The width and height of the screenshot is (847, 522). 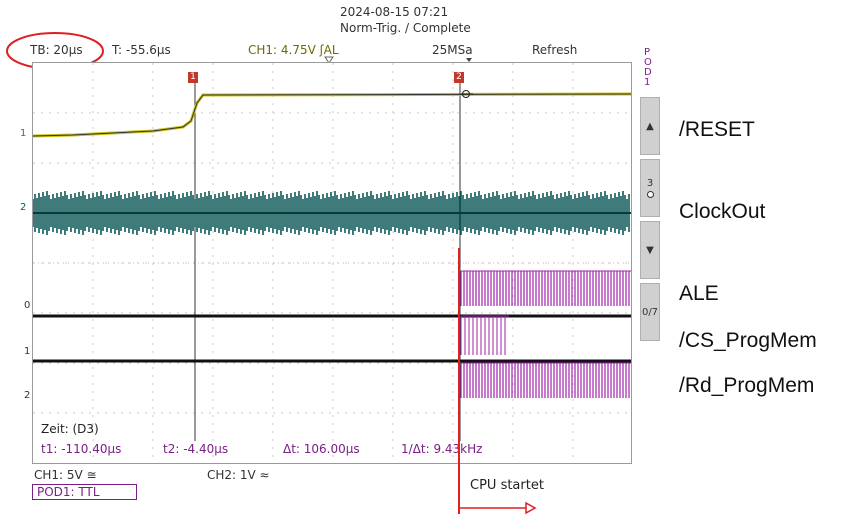 What do you see at coordinates (748, 340) in the screenshot?
I see `cs-progmem-label: /CS_ProgMem` at bounding box center [748, 340].